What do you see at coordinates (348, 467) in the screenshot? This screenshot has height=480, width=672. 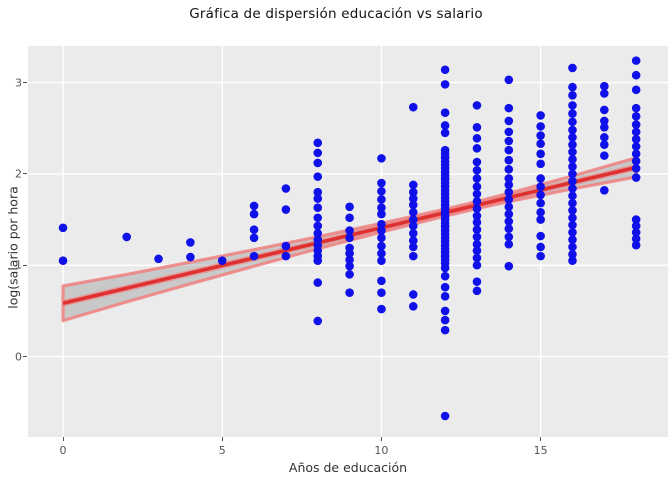 I see `x-axis-label: Años de educación` at bounding box center [348, 467].